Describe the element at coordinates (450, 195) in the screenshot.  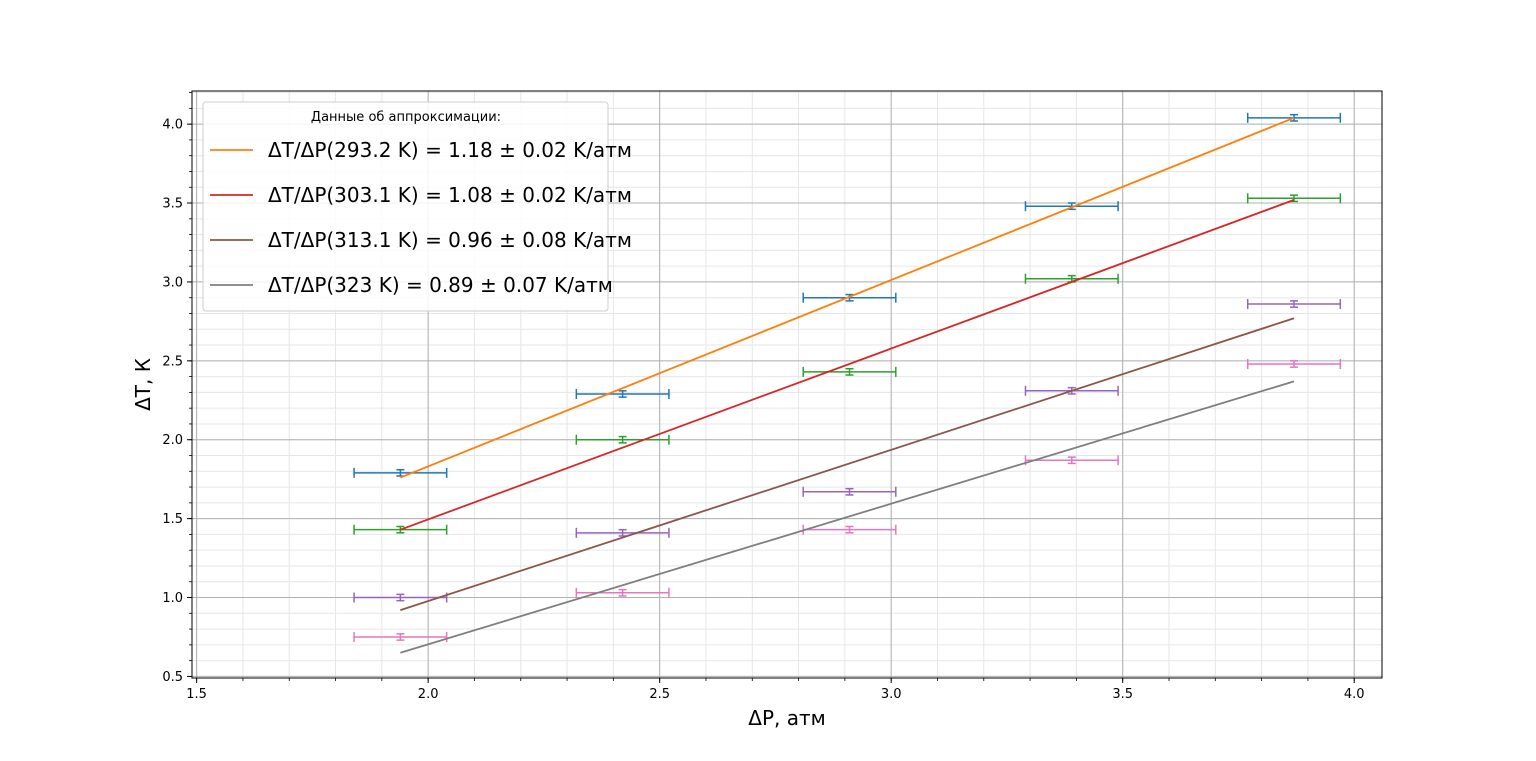
I see `legend-label: ΔT/ΔP(303.1 K) = 1.08 ± 0.02 K/атм` at that location.